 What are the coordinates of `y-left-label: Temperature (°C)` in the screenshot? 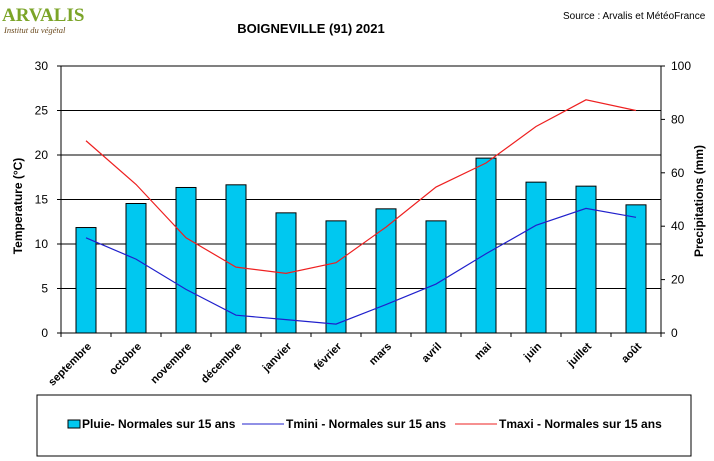 It's located at (18, 206).